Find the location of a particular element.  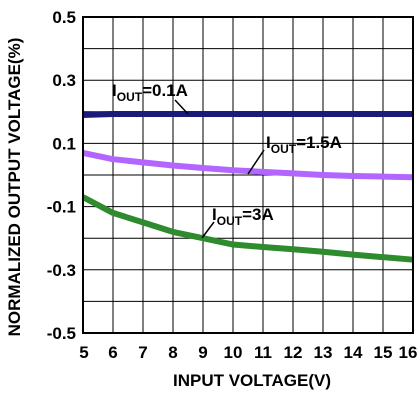

x-axis-label: INPUT VOLTAGE(V) is located at coordinates (252, 380).